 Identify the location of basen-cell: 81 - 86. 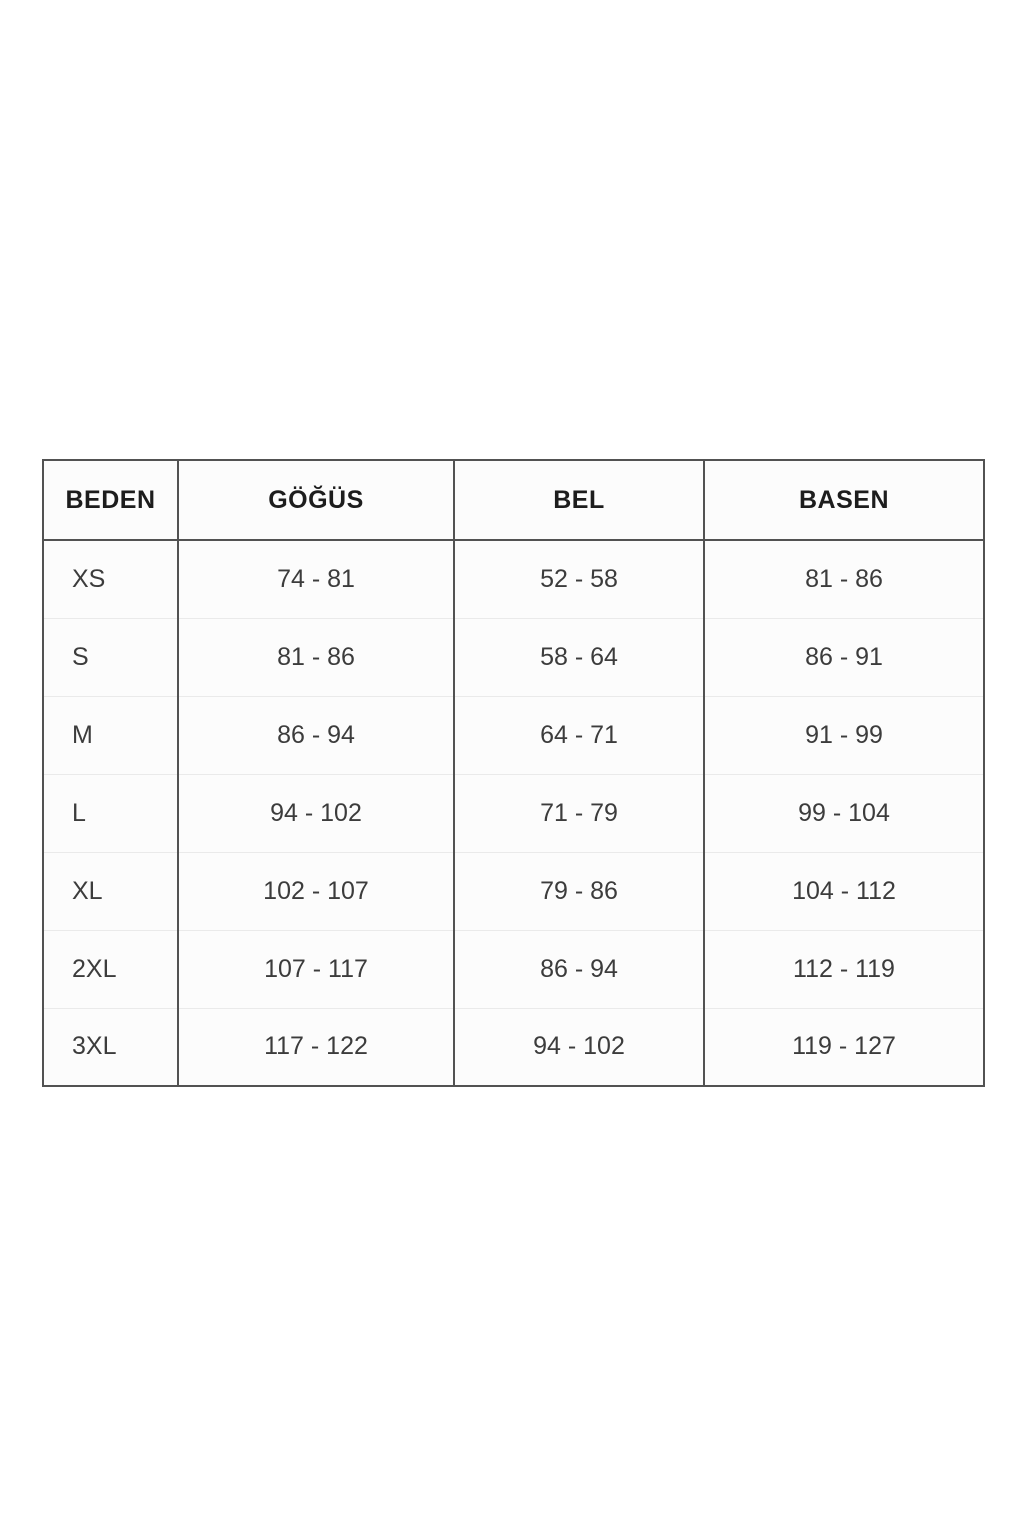
(844, 578).